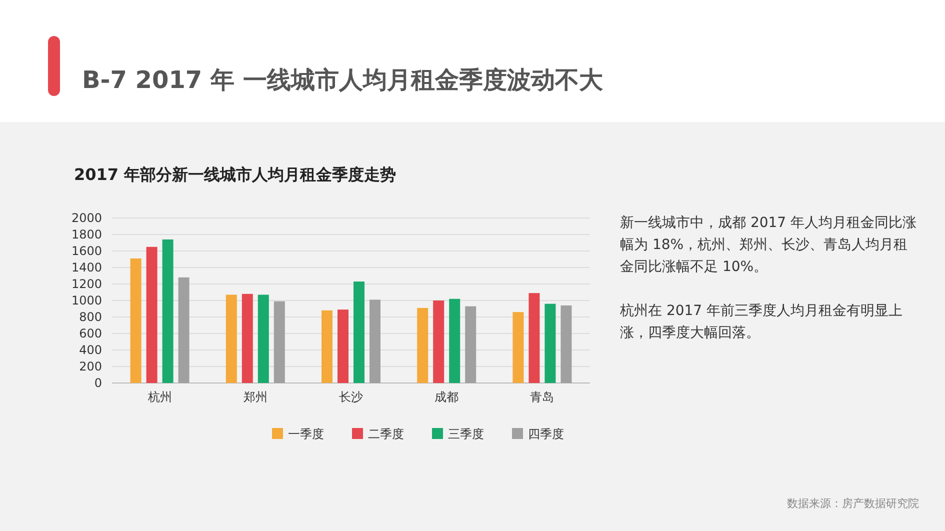  Describe the element at coordinates (446, 397) in the screenshot. I see `x-tick-label: 成都` at that location.